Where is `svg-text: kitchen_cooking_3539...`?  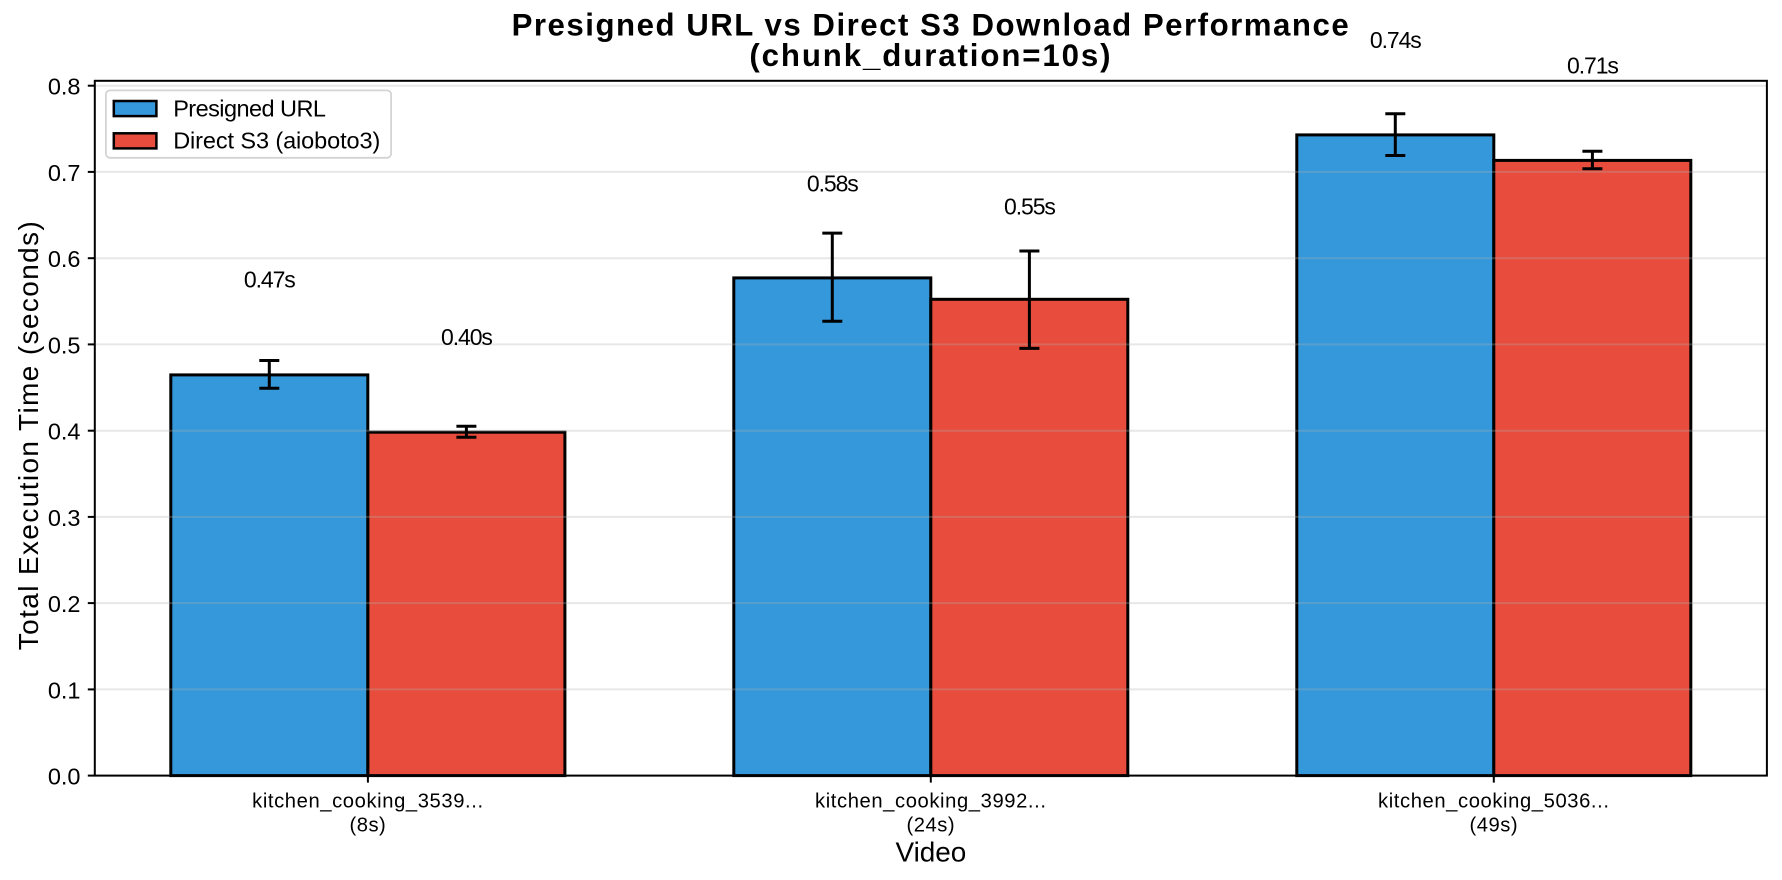 svg-text: kitchen_cooking_3539... is located at coordinates (368, 802).